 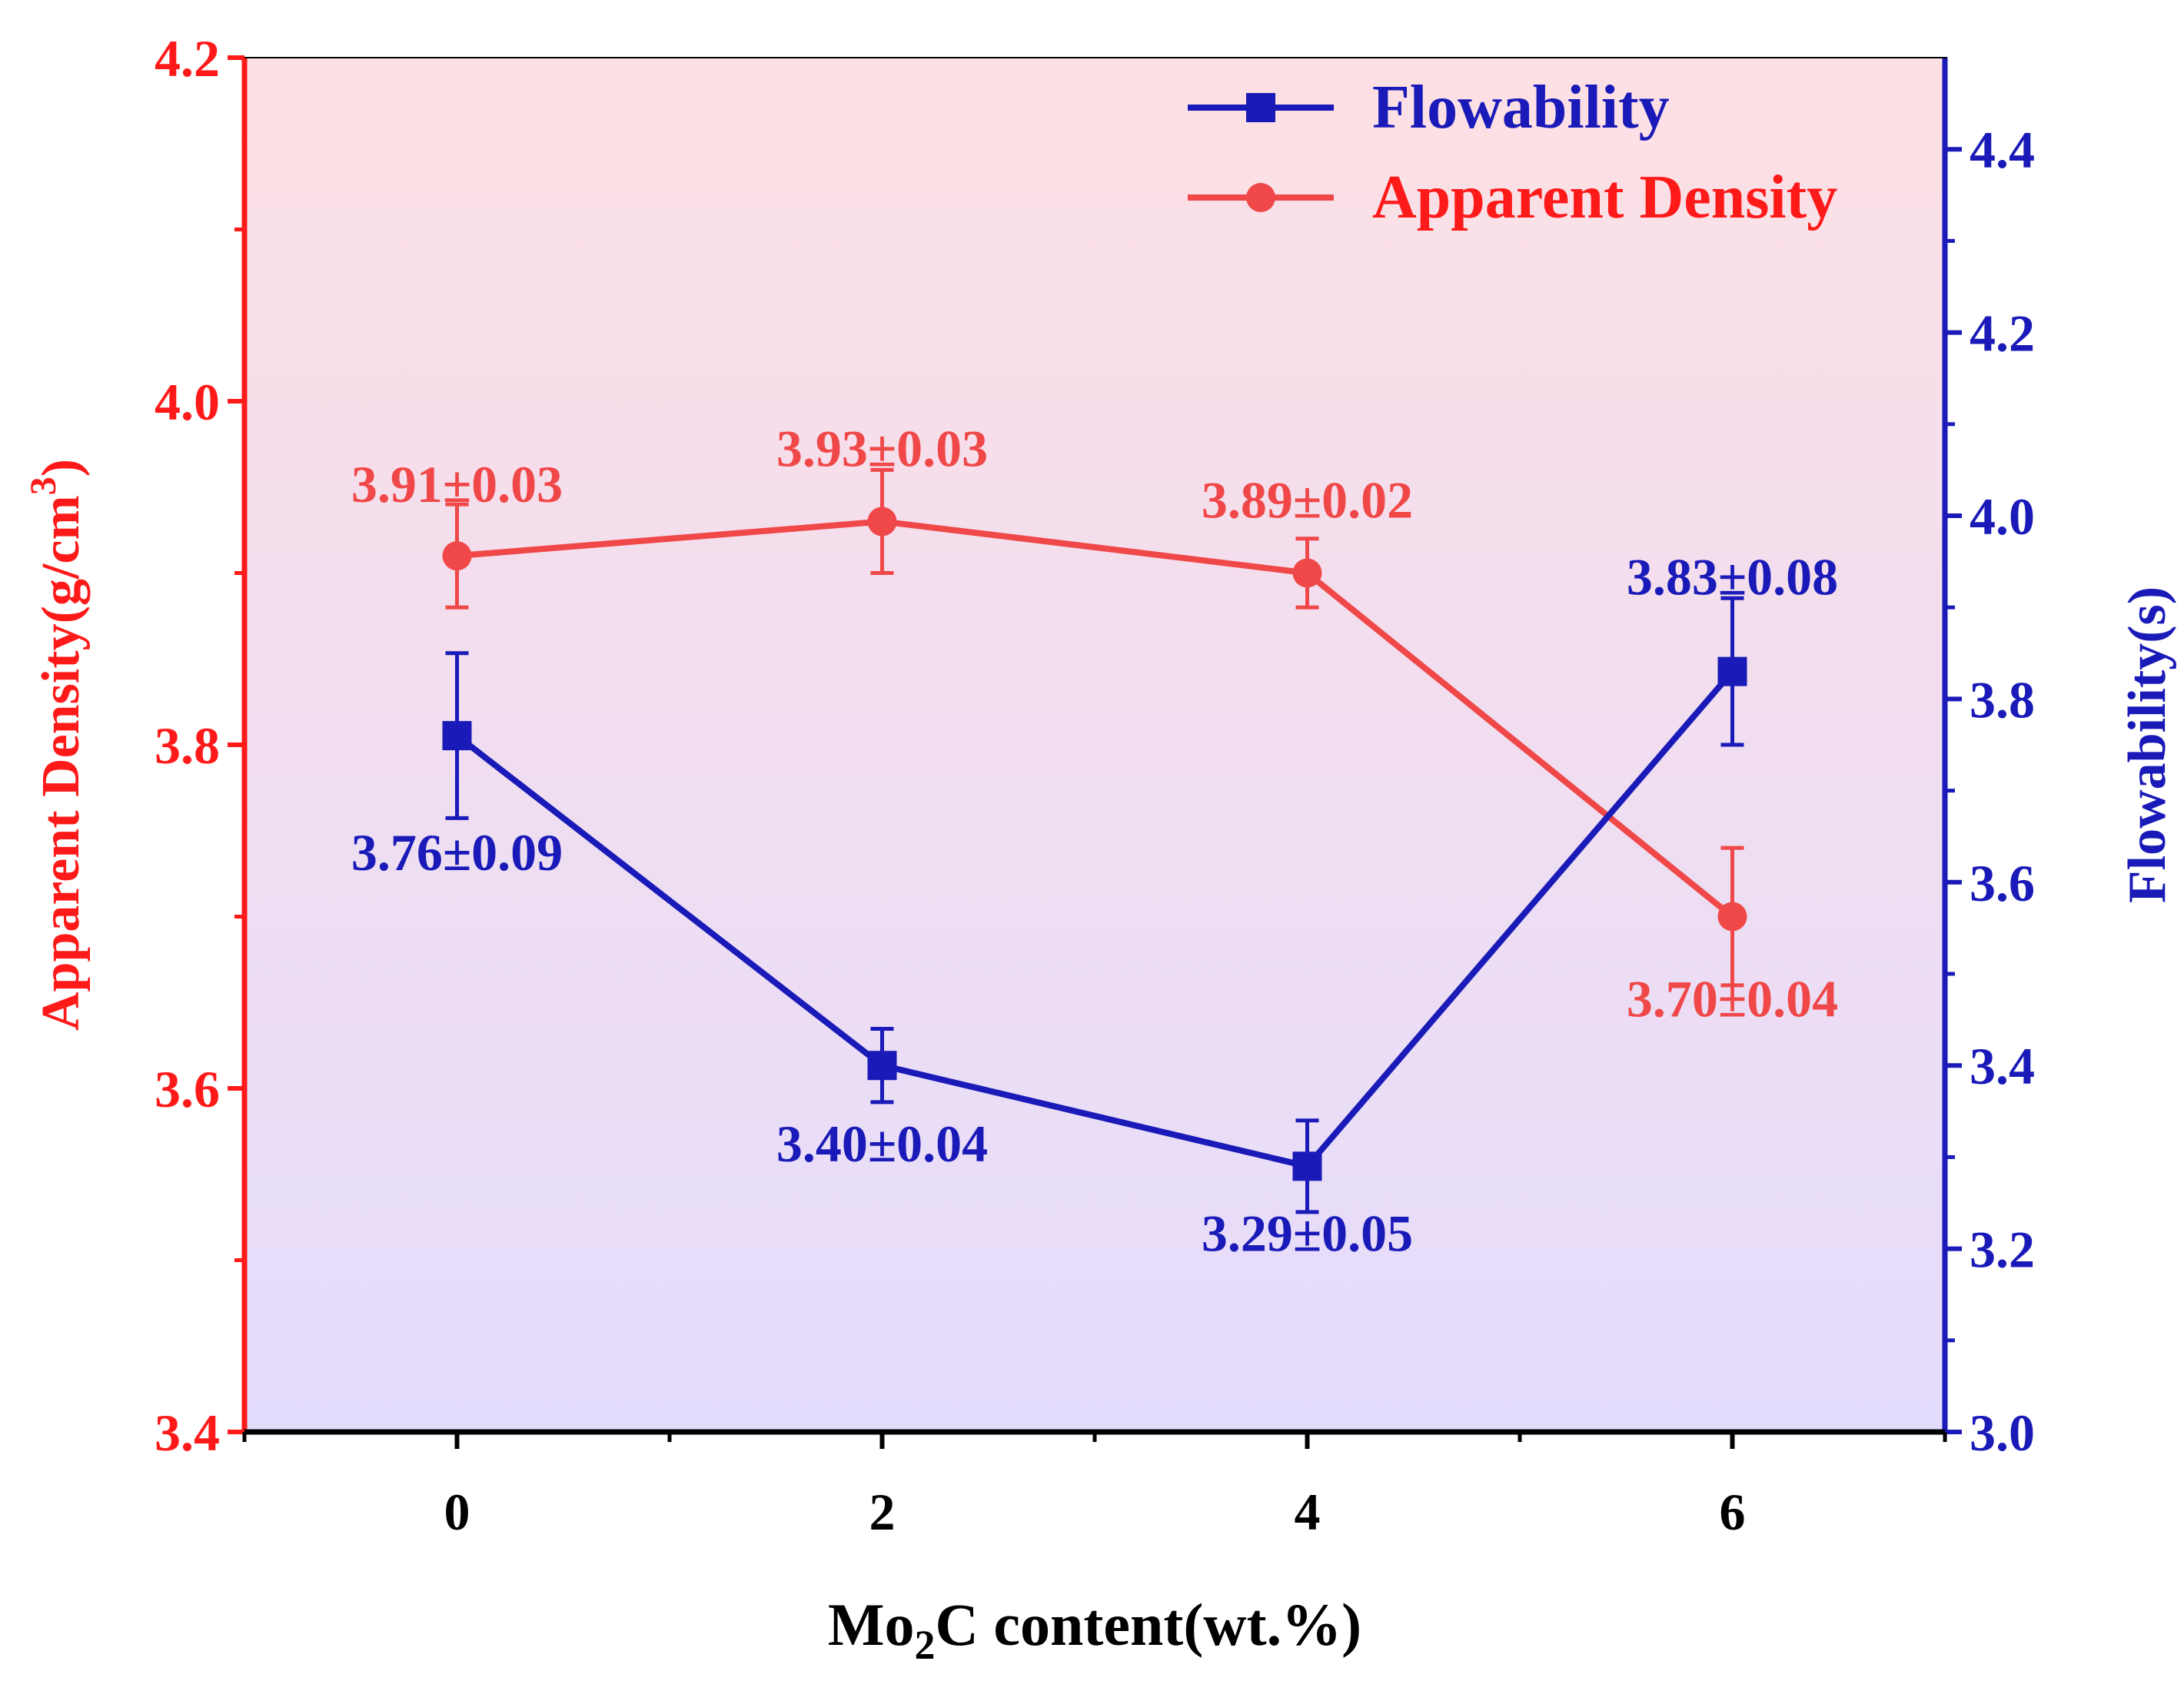 What do you see at coordinates (187, 1089) in the screenshot?
I see `y-left-tick-label: 3.6` at bounding box center [187, 1089].